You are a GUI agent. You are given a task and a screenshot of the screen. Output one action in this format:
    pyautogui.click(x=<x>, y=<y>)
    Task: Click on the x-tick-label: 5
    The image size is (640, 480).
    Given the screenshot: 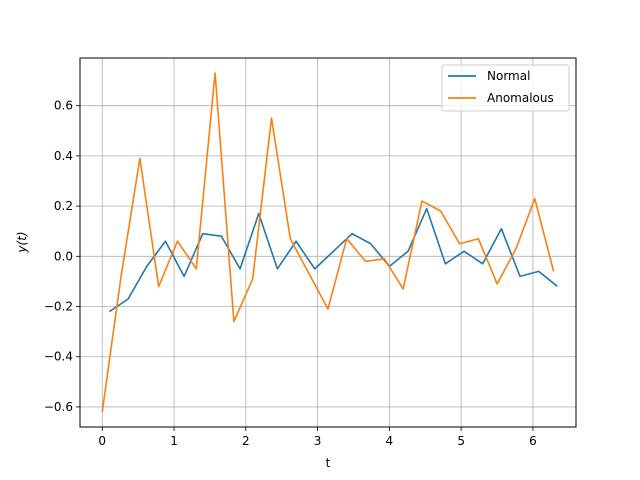 What is the action you would take?
    pyautogui.click(x=461, y=441)
    